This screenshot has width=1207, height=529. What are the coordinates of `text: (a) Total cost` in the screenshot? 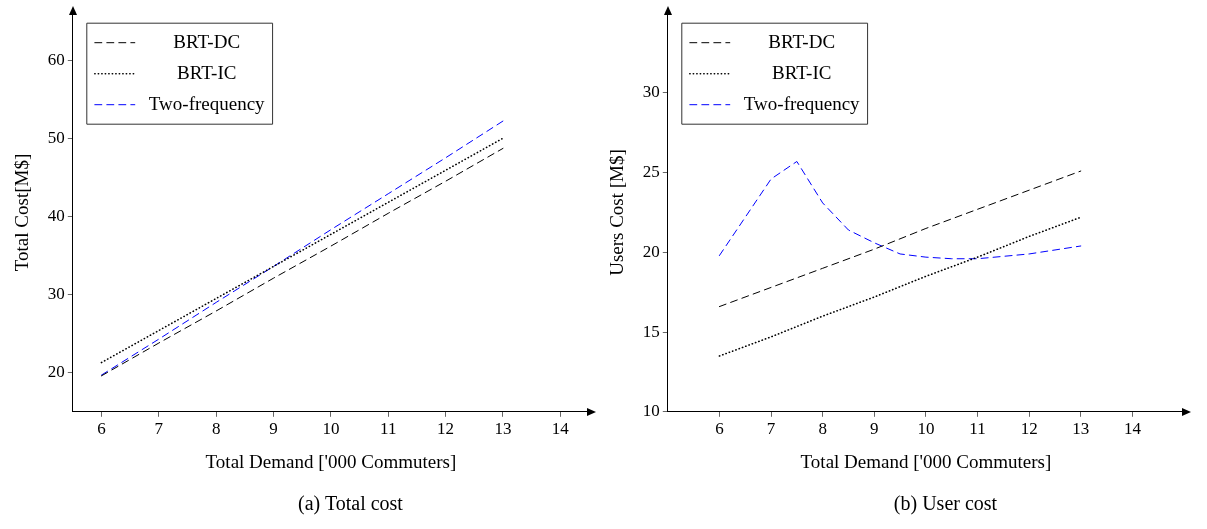 It's located at (350, 503).